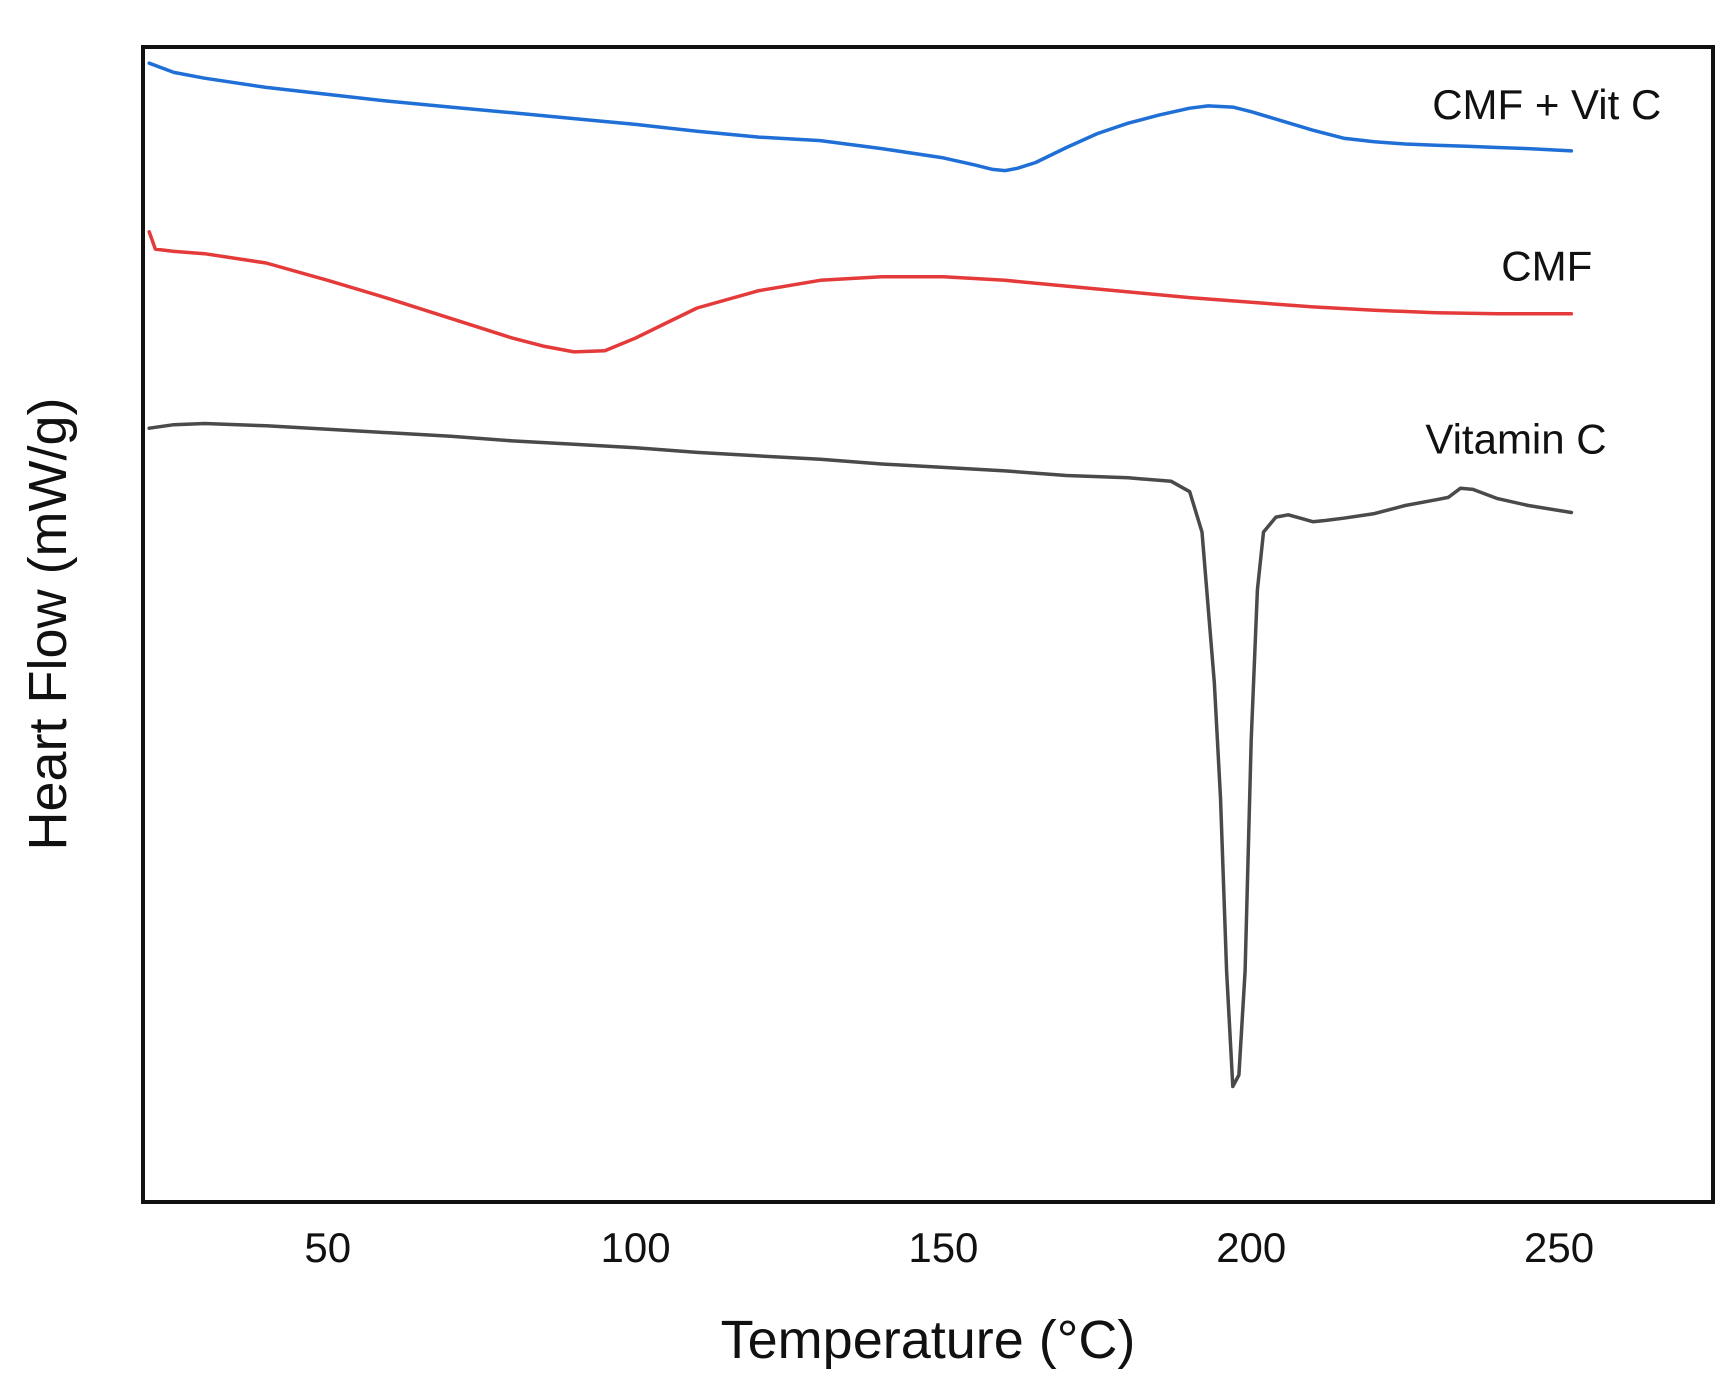 This screenshot has height=1376, width=1722. Describe the element at coordinates (327, 1247) in the screenshot. I see `x-tick-label-50: 50` at that location.